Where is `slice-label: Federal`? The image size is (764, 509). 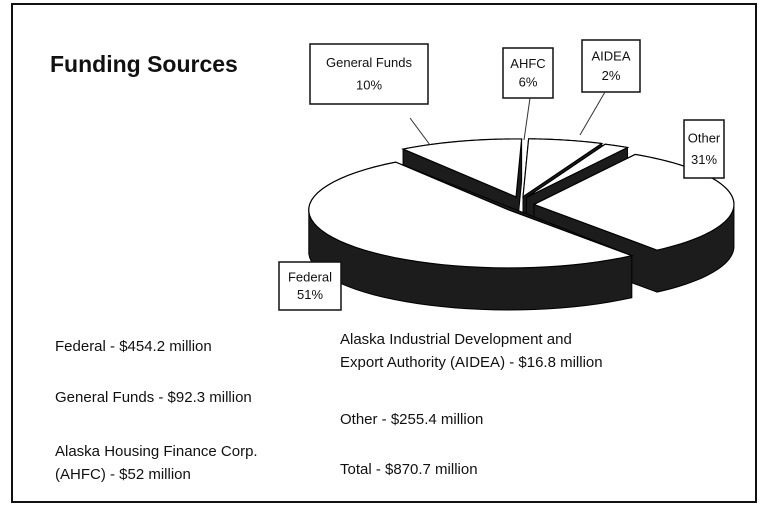 slice-label: Federal is located at coordinates (310, 276).